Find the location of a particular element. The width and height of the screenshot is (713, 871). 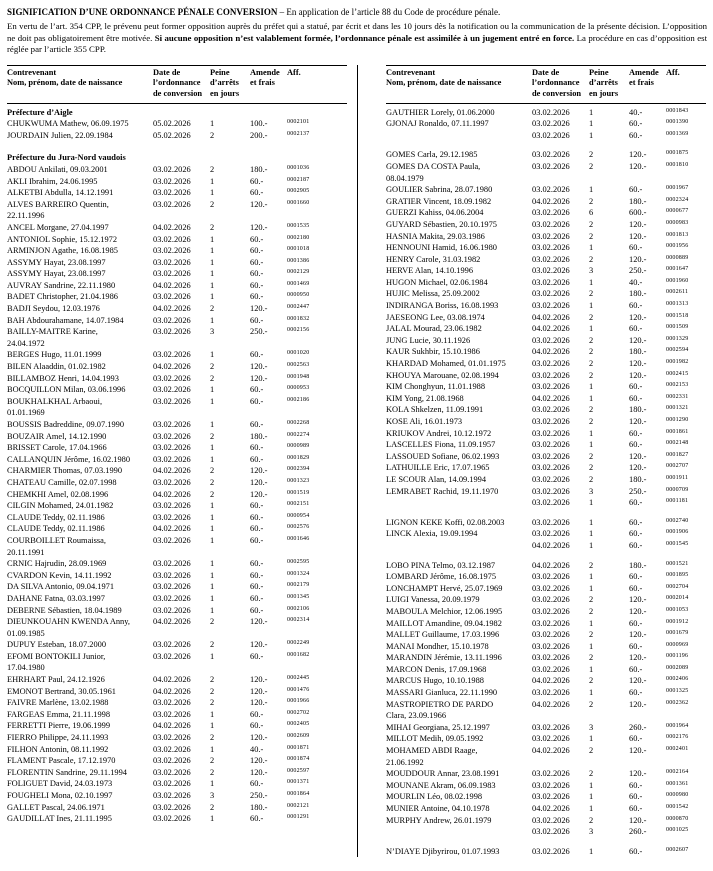

entry-lines: 04.02.2026 1 60.- 0002576 is located at coordinates (250, 529).